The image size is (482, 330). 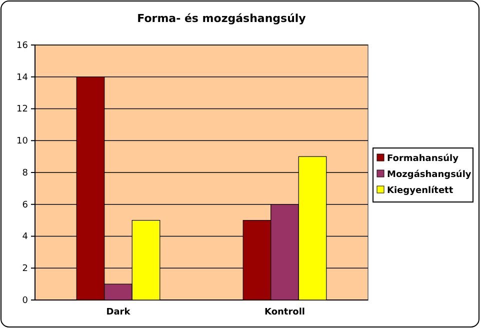 I want to click on x-tick-label: Dark, so click(x=119, y=312).